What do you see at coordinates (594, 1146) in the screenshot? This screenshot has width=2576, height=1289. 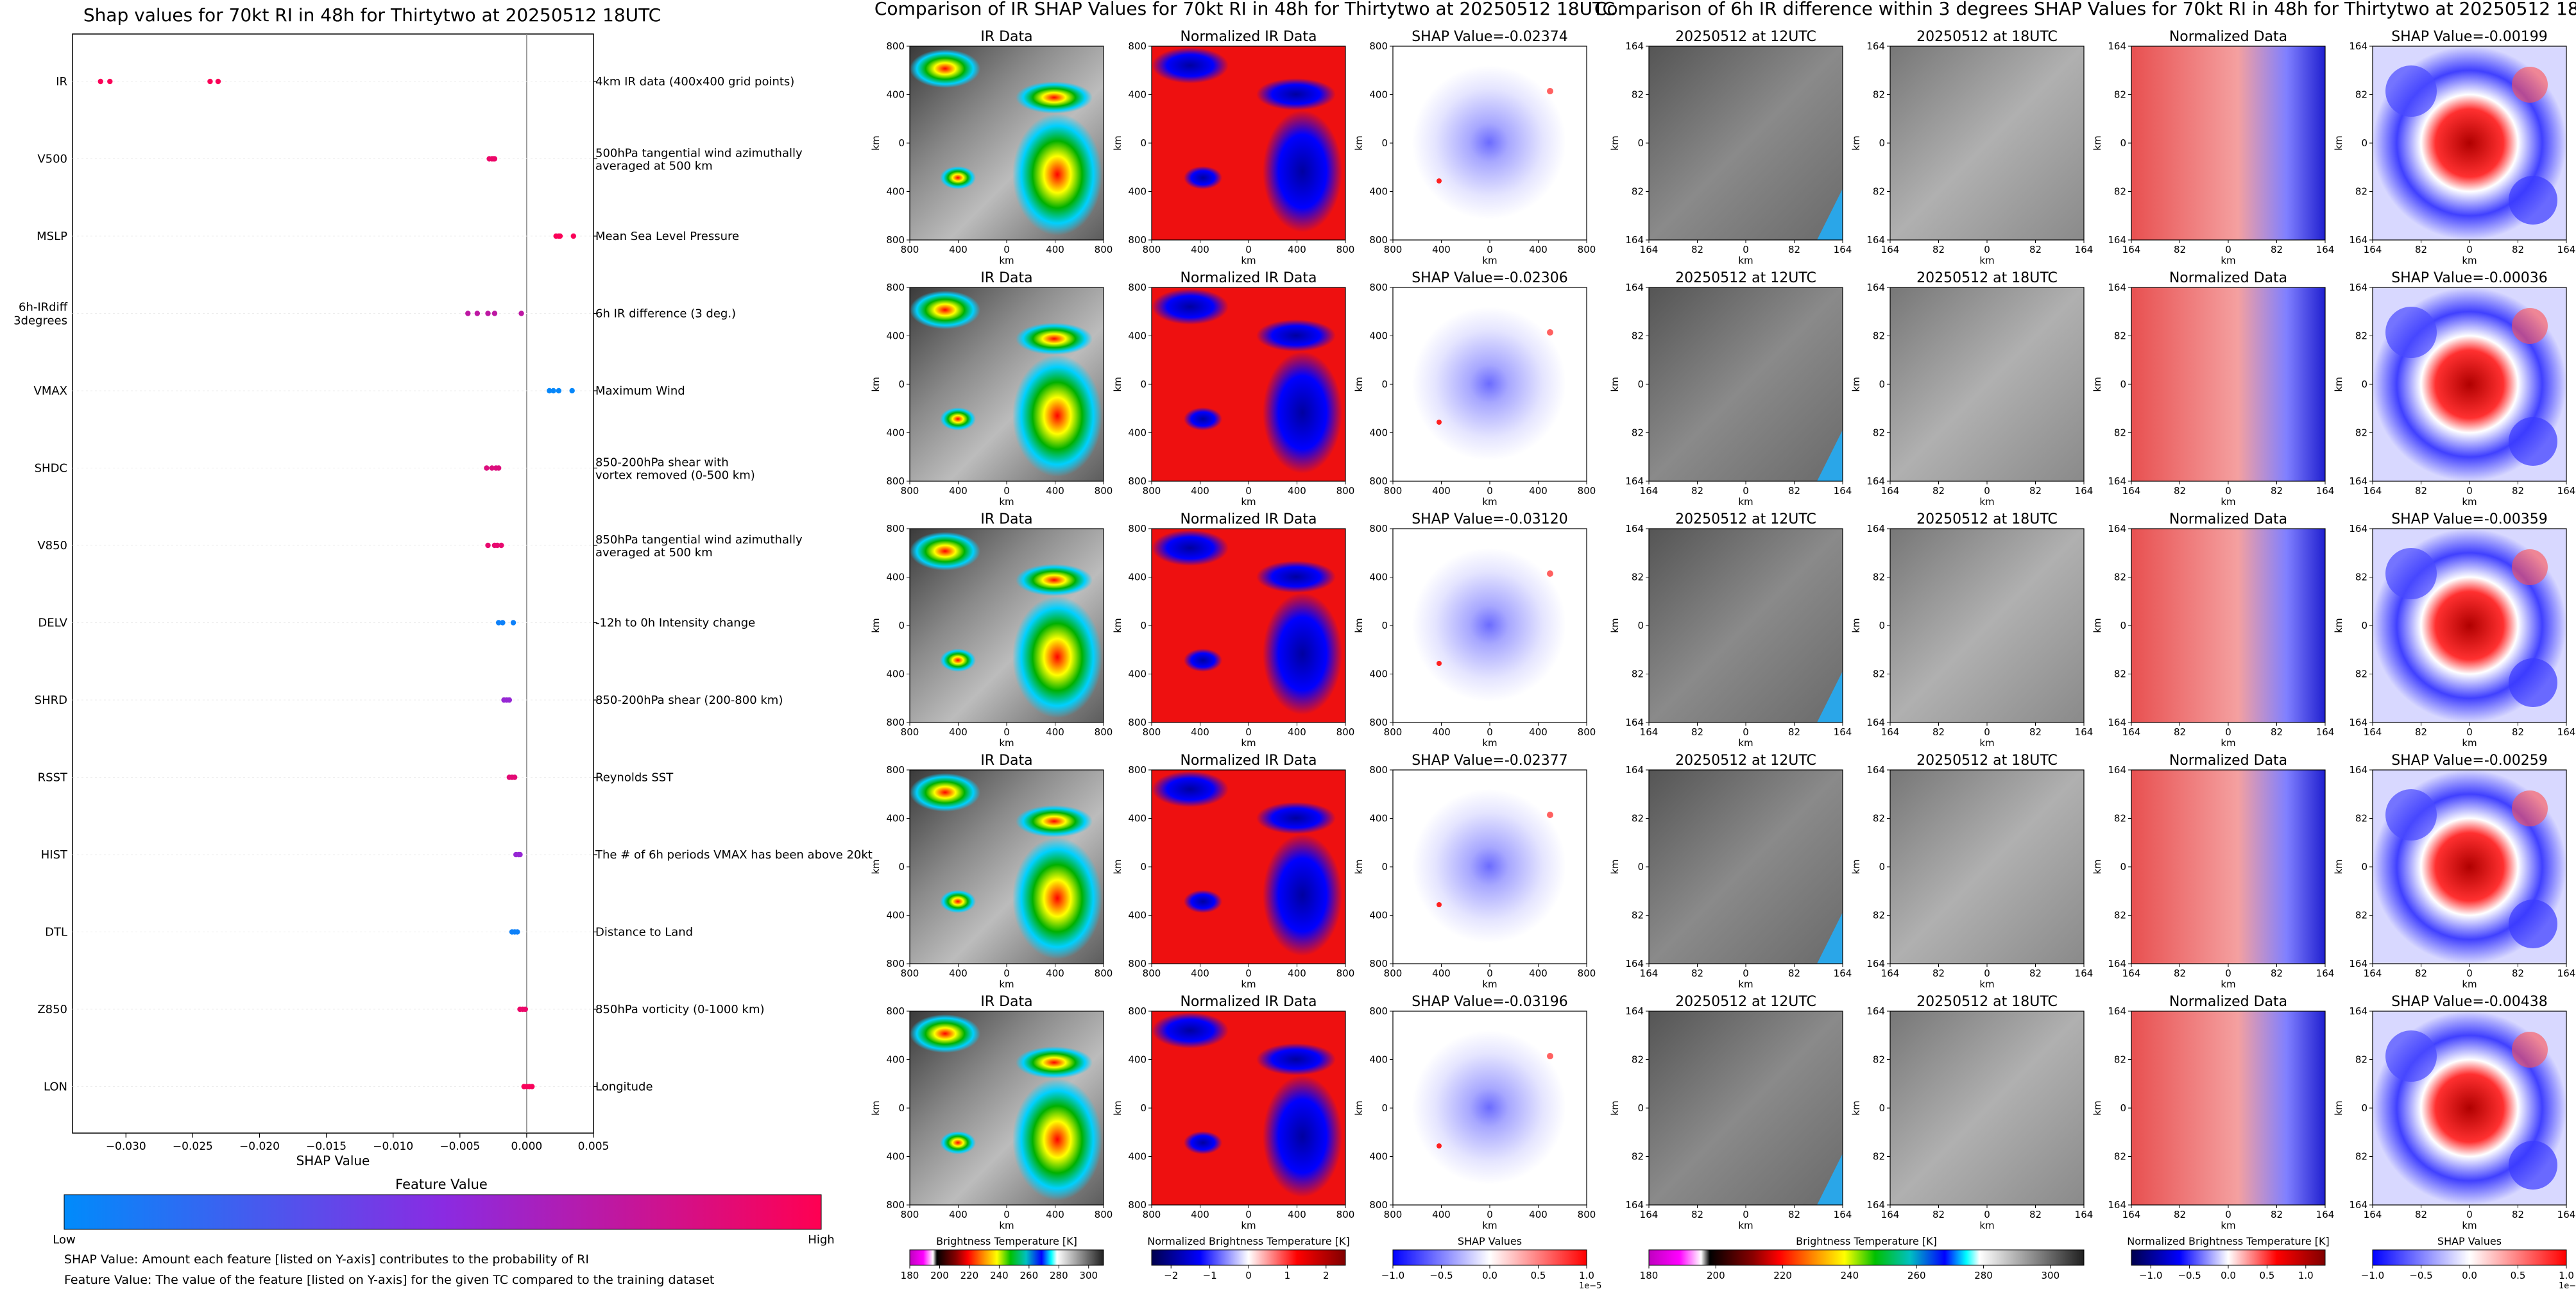 I see `x-tick-label: 0.005` at bounding box center [594, 1146].